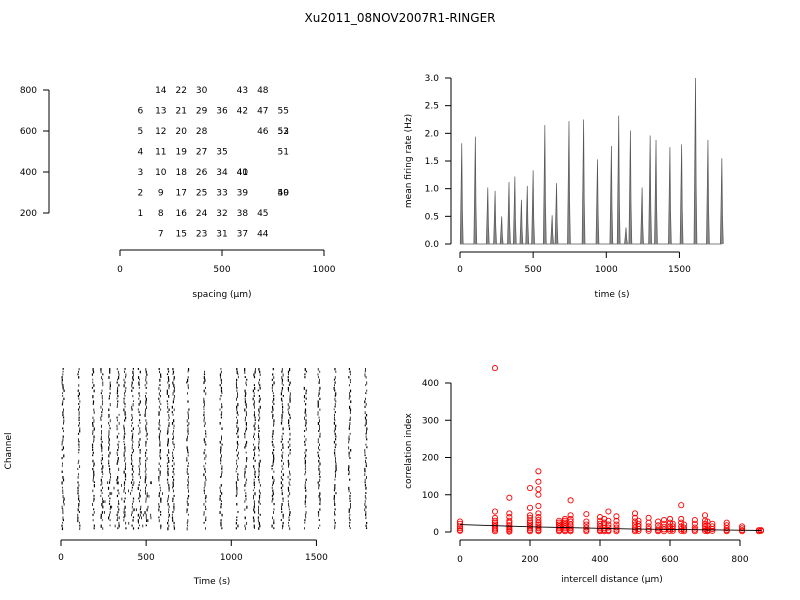 This screenshot has width=800, height=600. What do you see at coordinates (141, 214) in the screenshot?
I see `electrode-label: 1` at bounding box center [141, 214].